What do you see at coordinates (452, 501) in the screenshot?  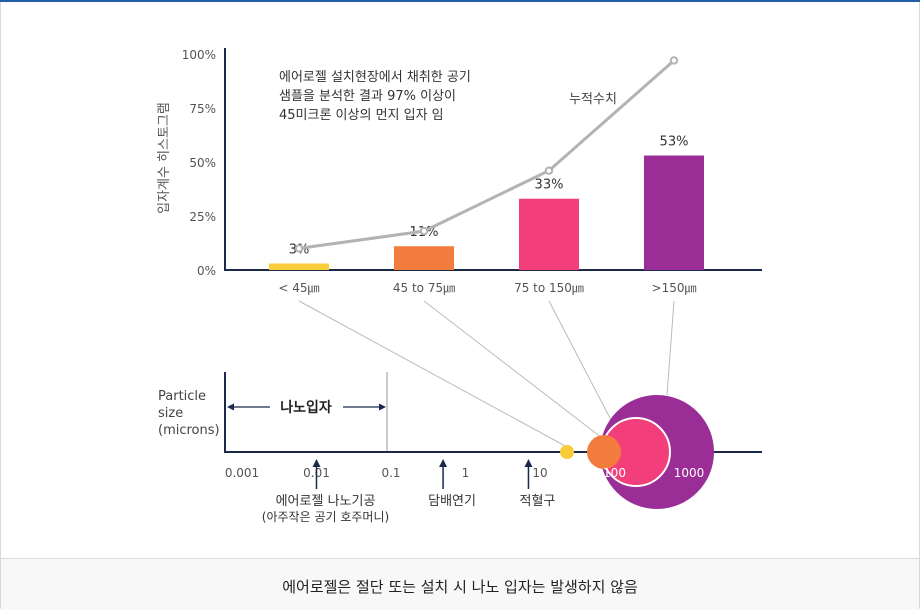 I see `marker-label: 담배연기` at bounding box center [452, 501].